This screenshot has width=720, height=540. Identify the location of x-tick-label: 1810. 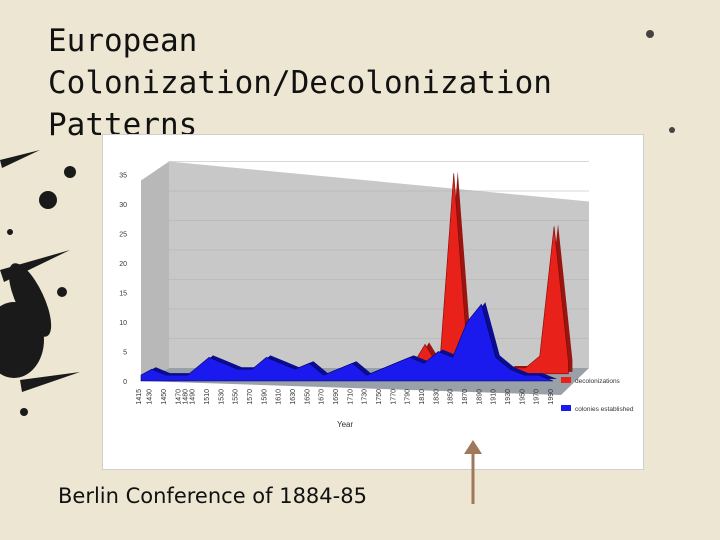
(422, 397).